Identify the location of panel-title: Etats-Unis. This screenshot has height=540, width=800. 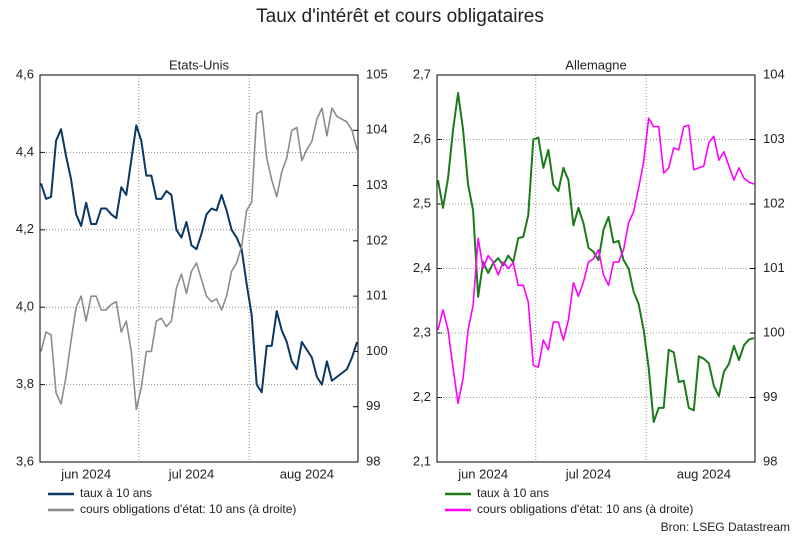
(199, 64).